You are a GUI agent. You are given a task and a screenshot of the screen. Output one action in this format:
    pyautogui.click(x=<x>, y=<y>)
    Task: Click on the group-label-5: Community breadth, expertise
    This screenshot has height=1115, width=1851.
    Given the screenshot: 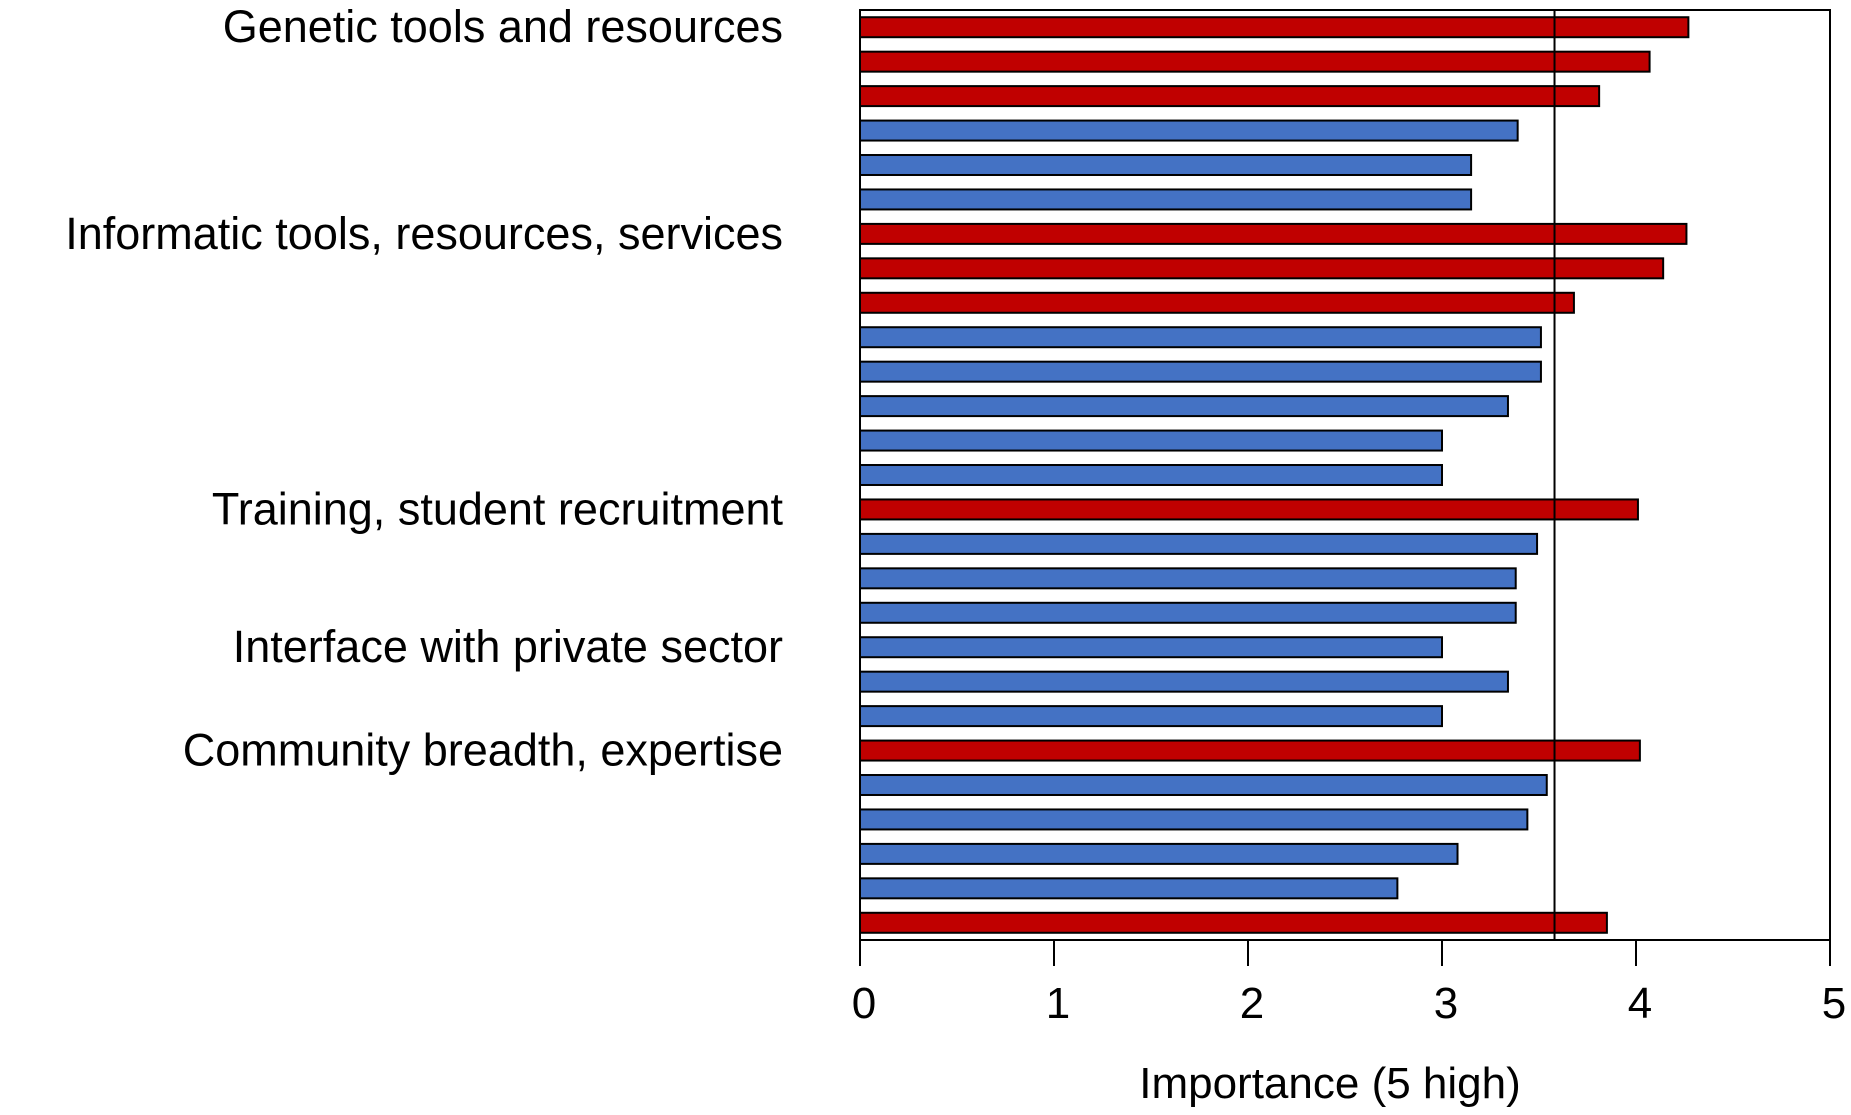 What is the action you would take?
    pyautogui.click(x=483, y=750)
    